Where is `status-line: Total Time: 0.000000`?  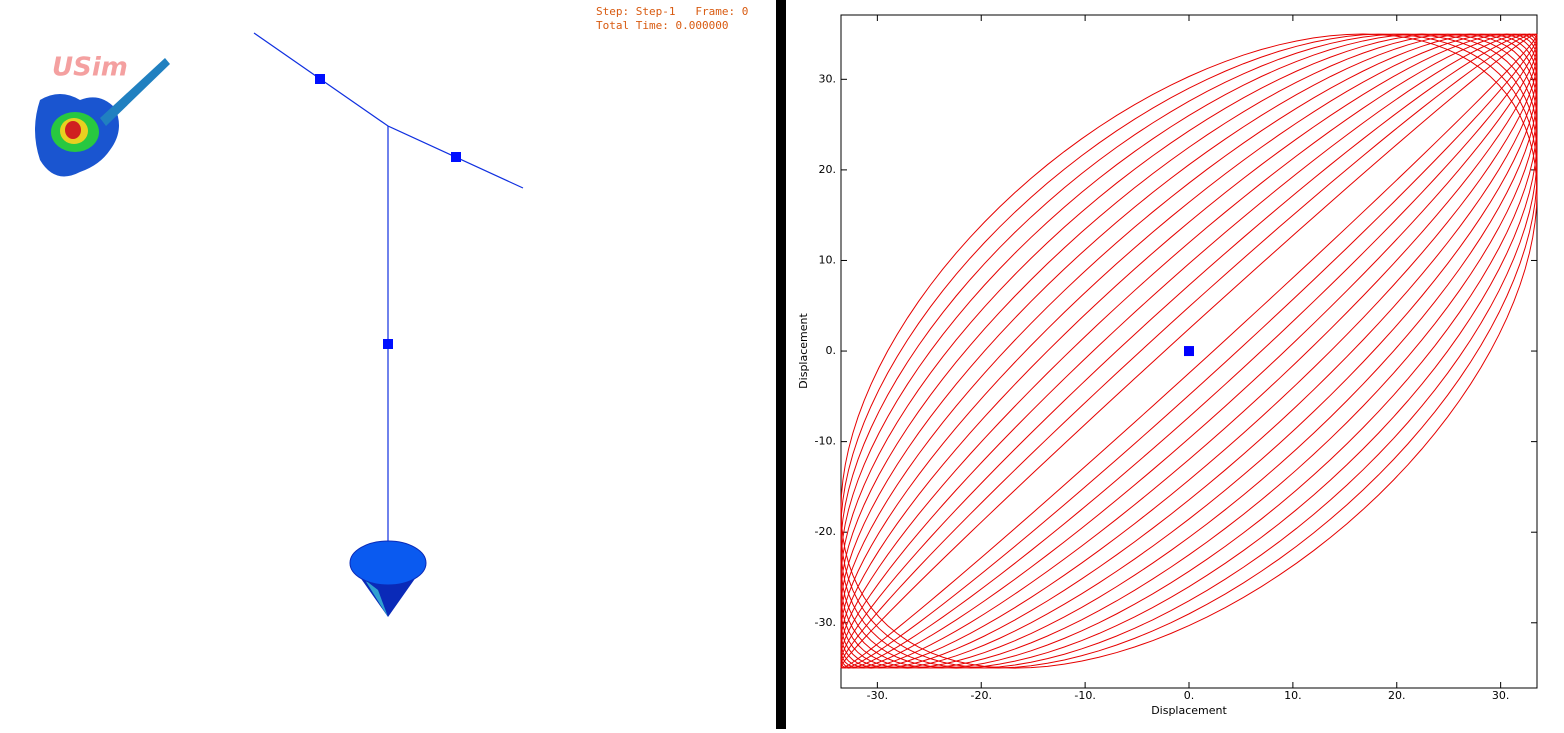
status-line: Total Time: 0.000000 is located at coordinates (662, 25).